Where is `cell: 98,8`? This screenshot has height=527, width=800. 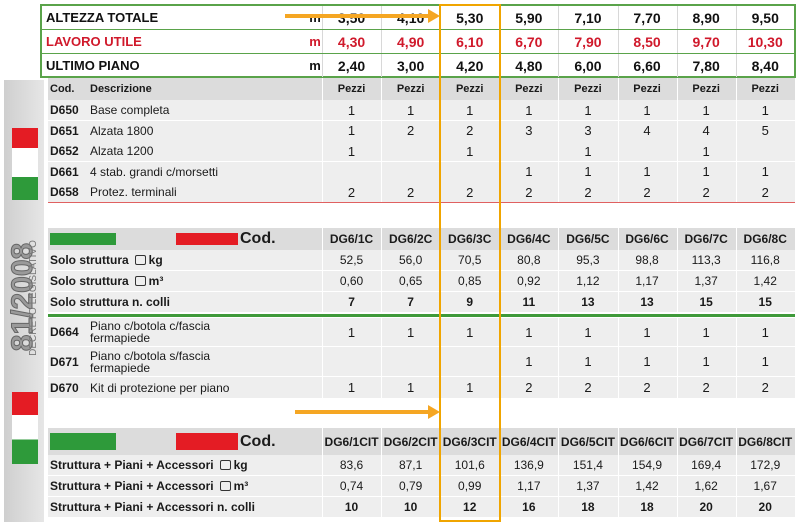 cell: 98,8 is located at coordinates (647, 260).